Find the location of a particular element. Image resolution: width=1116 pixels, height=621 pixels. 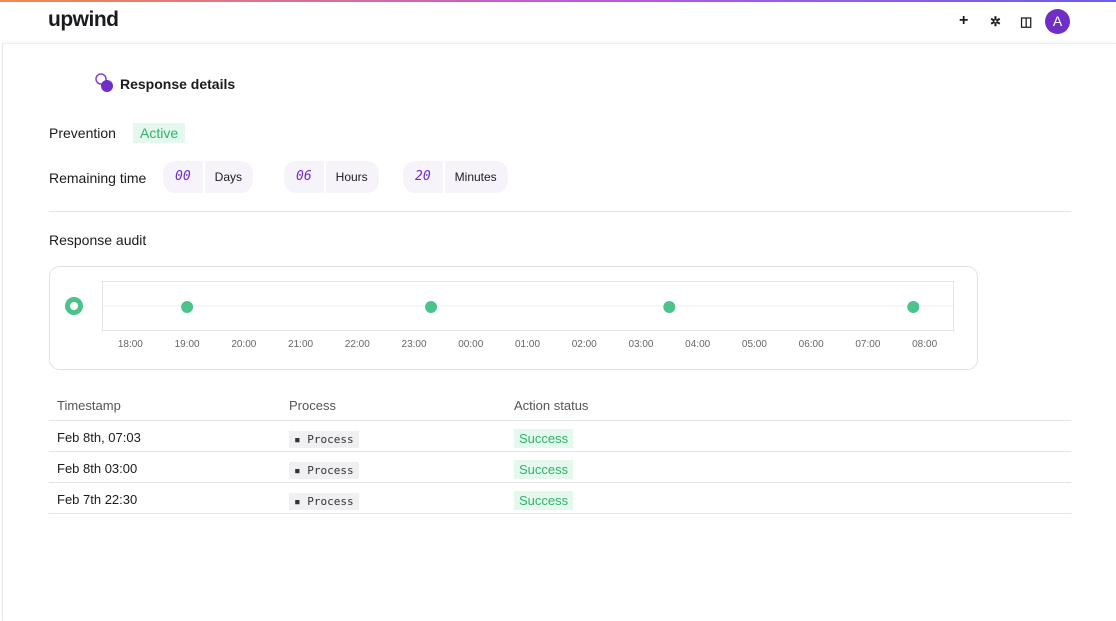

time-tick-label: 23:00 is located at coordinates (414, 344).